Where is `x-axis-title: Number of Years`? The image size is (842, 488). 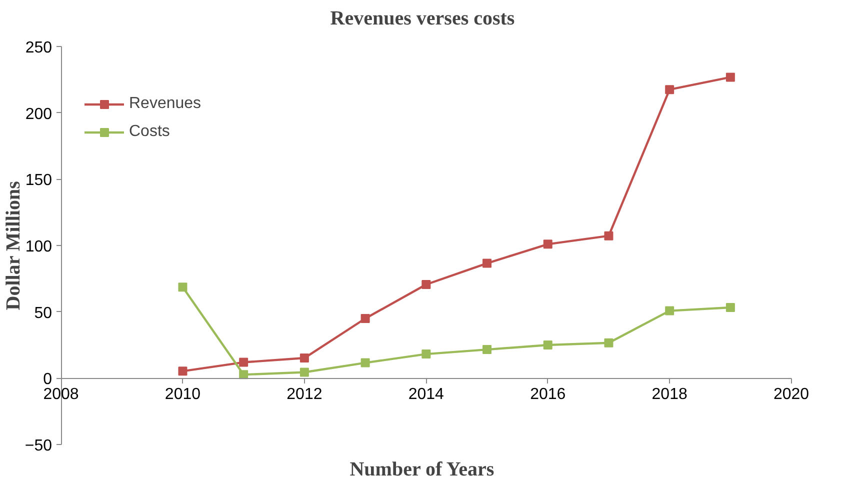
x-axis-title: Number of Years is located at coordinates (422, 469).